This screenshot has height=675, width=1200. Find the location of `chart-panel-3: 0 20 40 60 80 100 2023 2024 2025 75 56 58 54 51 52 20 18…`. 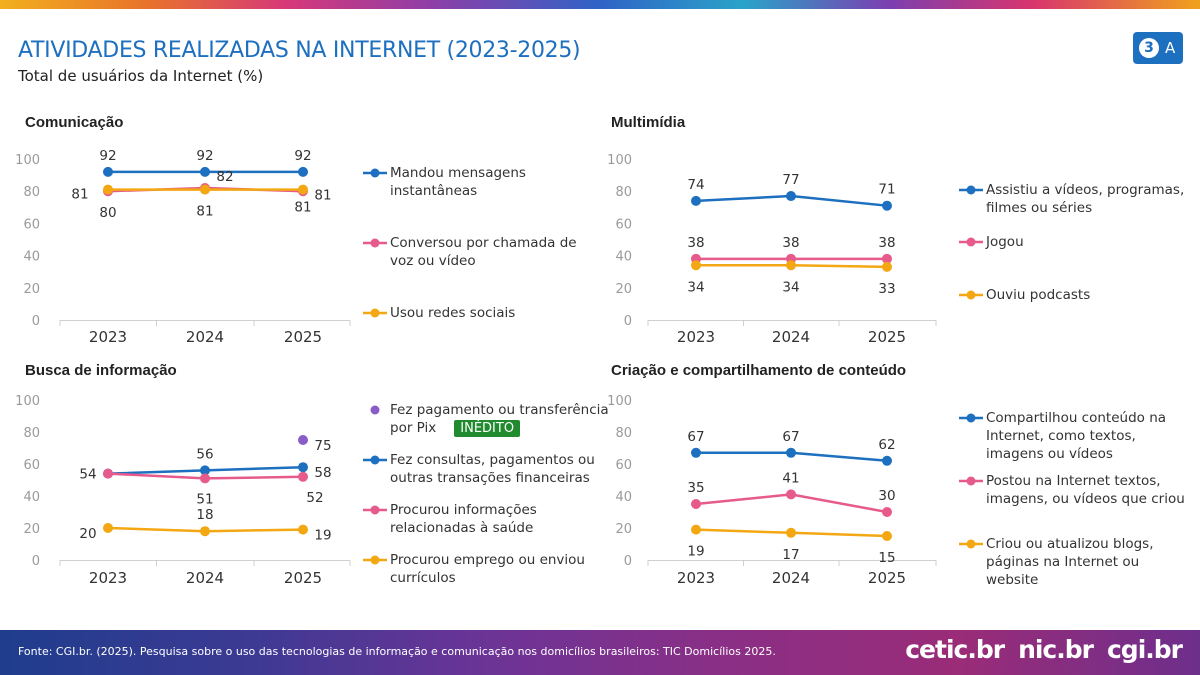

chart-panel-3: 0 20 40 60 80 100 2023 2024 2025 75 56 58 54 51 52 20 18… is located at coordinates (183, 490).